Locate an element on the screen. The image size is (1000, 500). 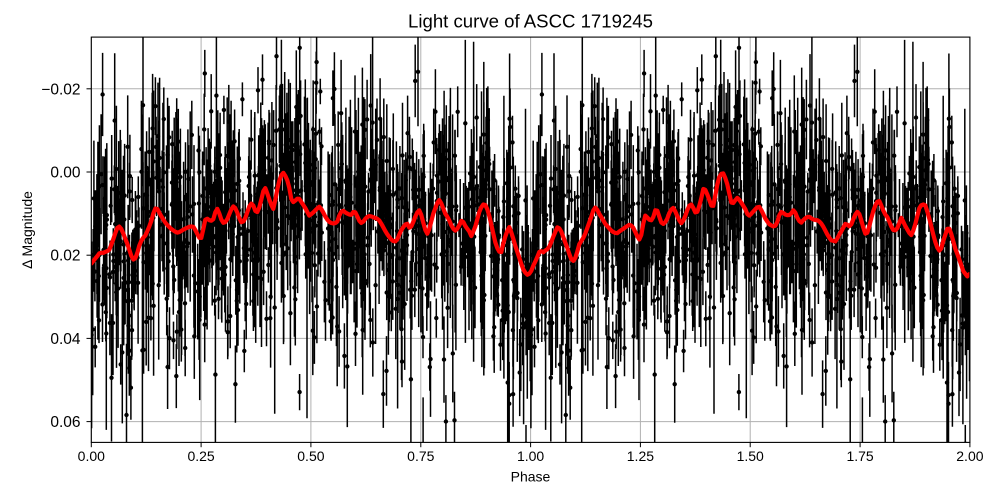
svg-text: 2.00 is located at coordinates (969, 456).